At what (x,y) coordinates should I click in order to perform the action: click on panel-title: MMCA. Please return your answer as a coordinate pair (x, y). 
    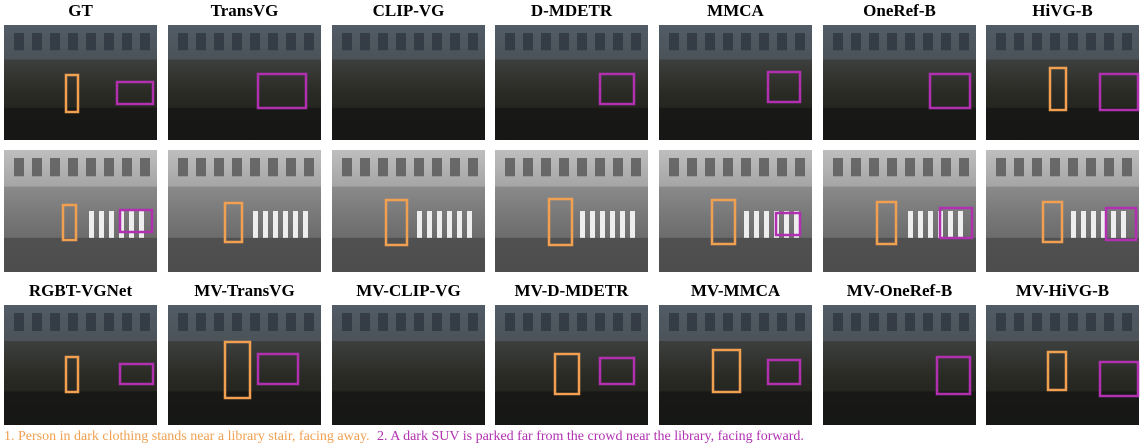
    Looking at the image, I should click on (735, 10).